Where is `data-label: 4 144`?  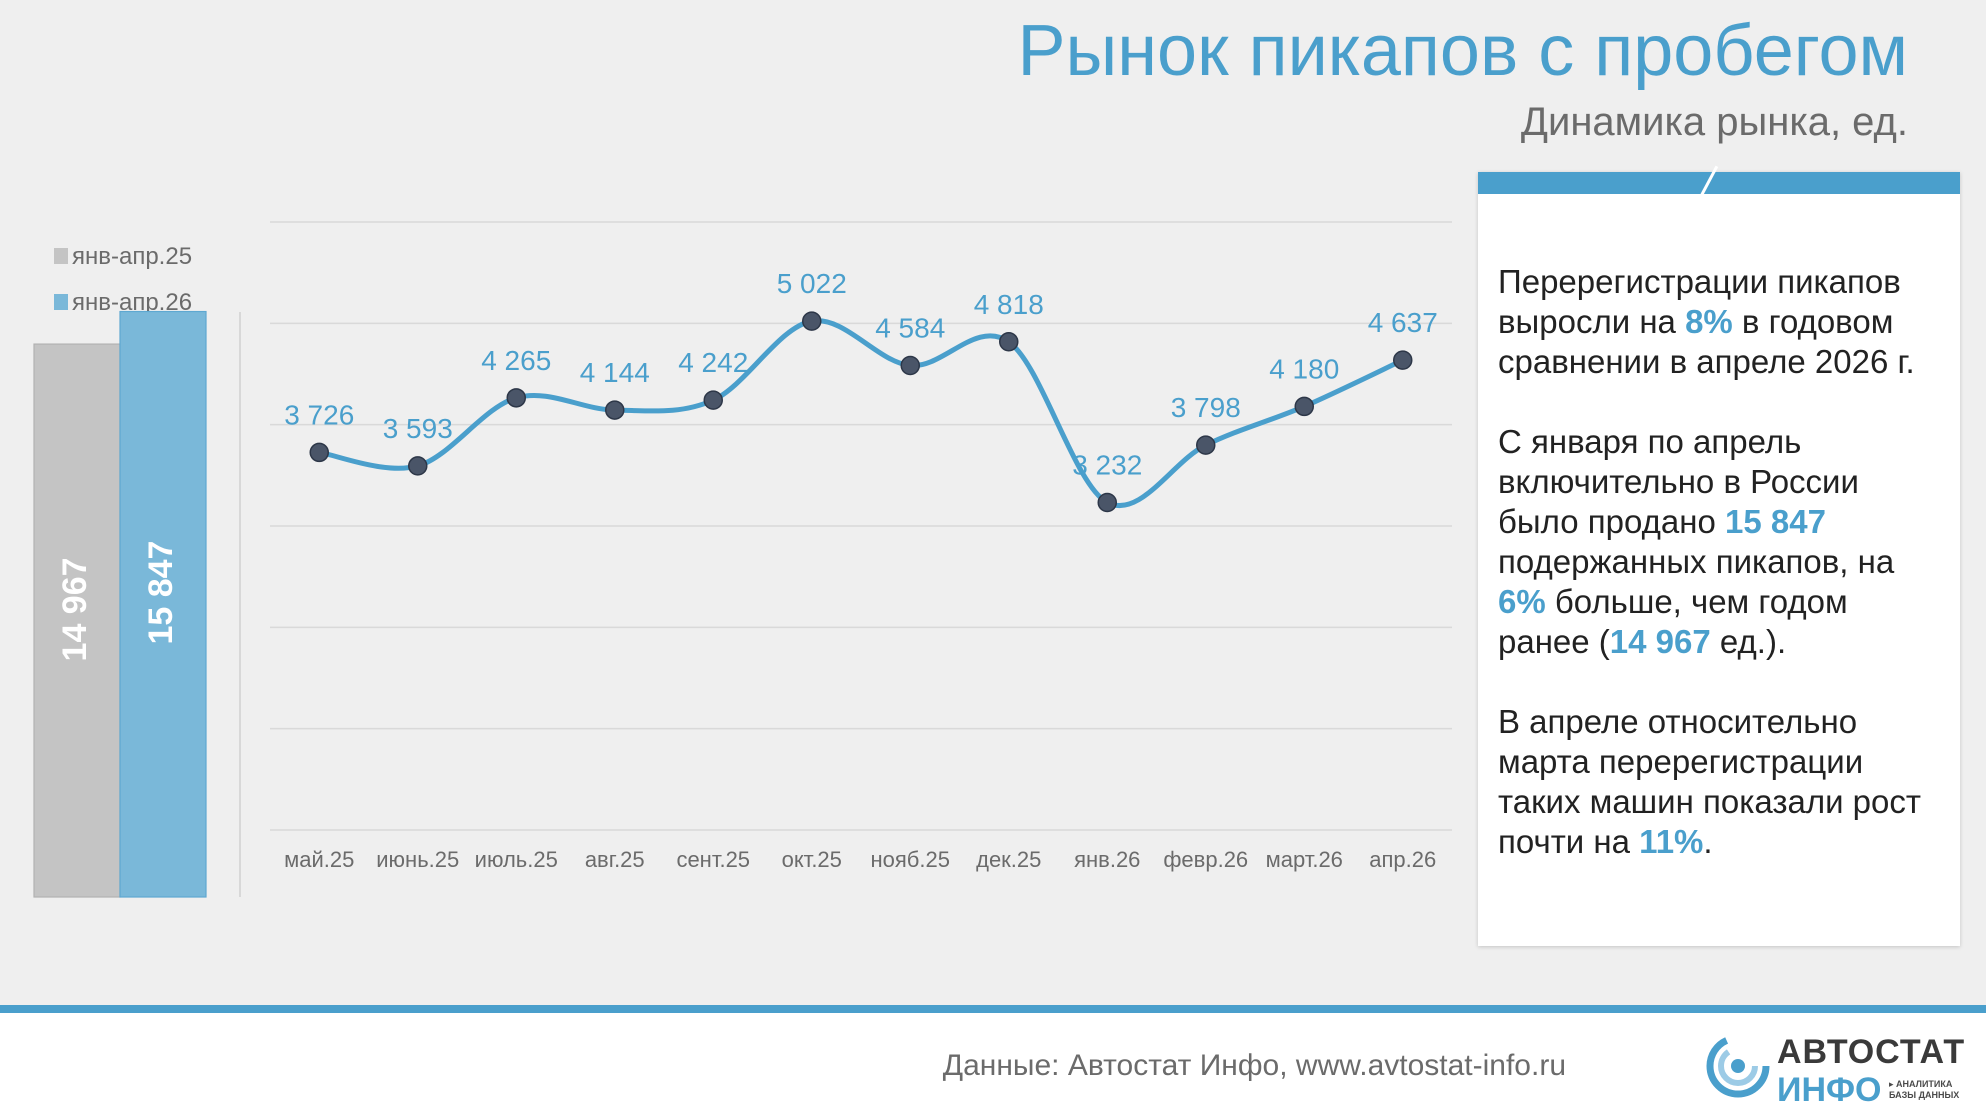
data-label: 4 144 is located at coordinates (615, 372).